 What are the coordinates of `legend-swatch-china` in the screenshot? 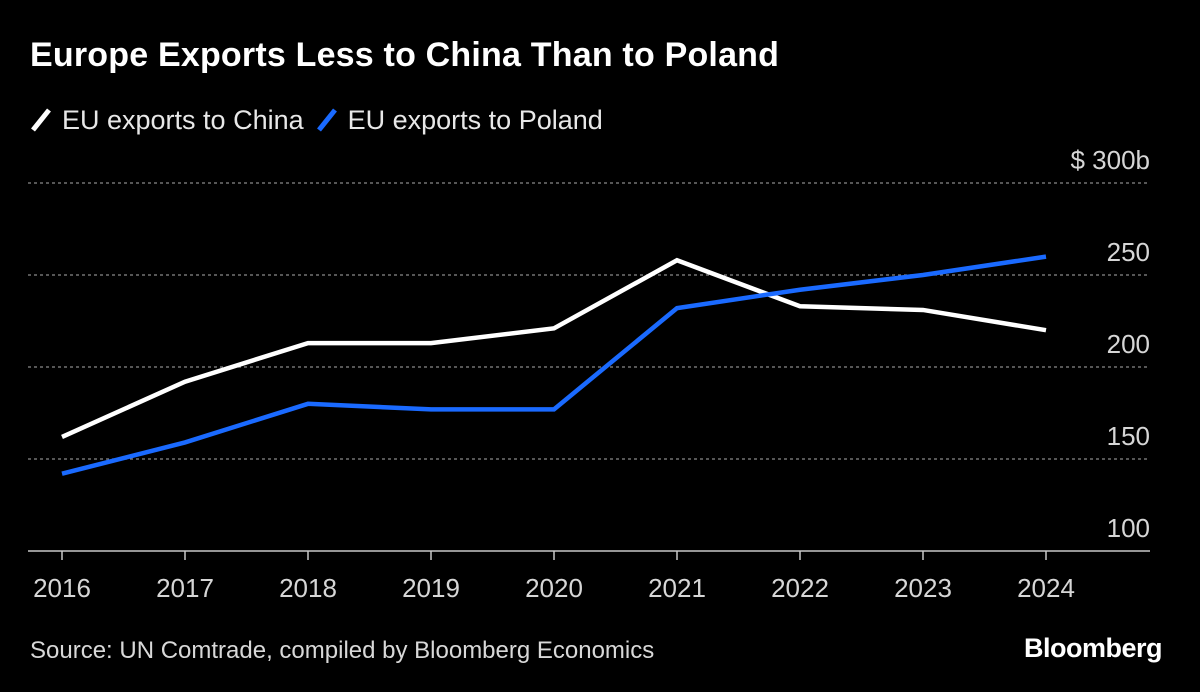 It's located at (41, 120).